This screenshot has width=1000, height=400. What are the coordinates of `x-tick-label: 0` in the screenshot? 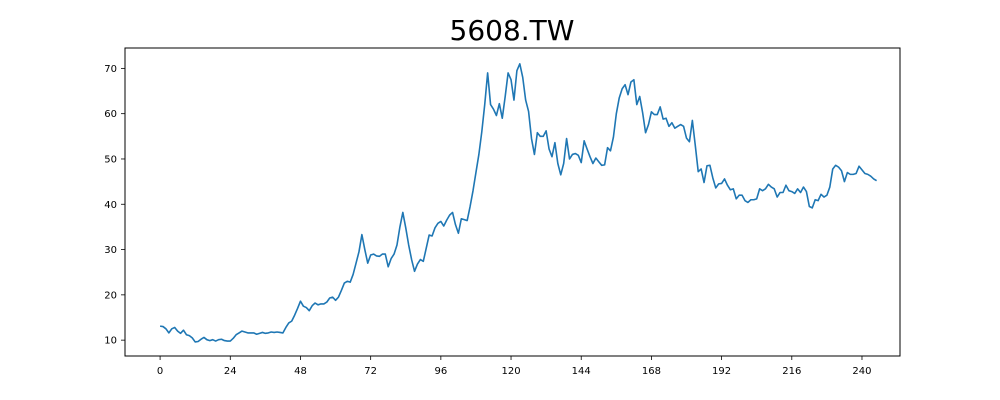 It's located at (160, 371).